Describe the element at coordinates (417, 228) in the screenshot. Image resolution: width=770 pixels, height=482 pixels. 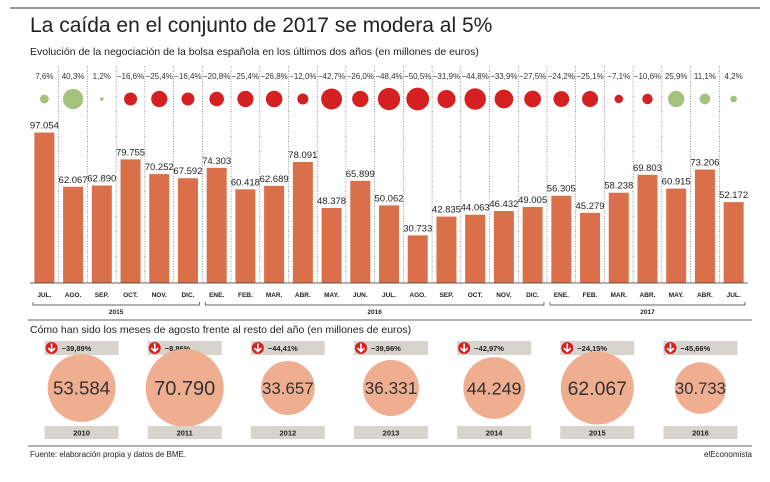
I see `bar-value-label: 30.733` at that location.